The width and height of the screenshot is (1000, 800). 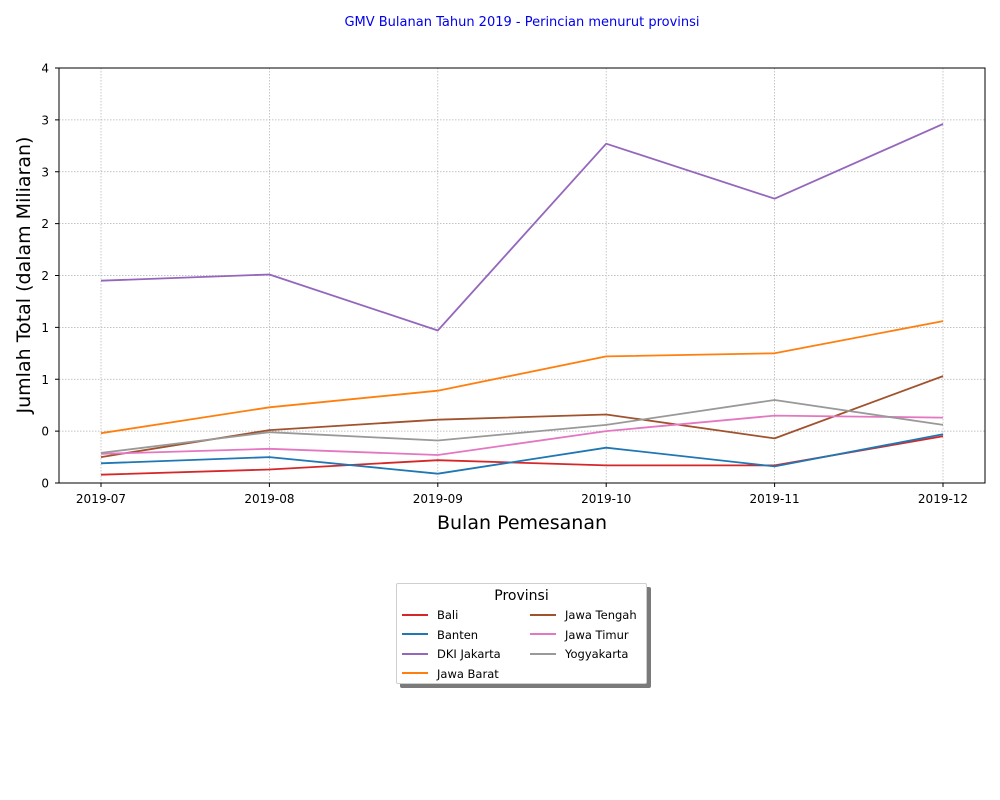 I want to click on legend-label: Bali, so click(x=448, y=615).